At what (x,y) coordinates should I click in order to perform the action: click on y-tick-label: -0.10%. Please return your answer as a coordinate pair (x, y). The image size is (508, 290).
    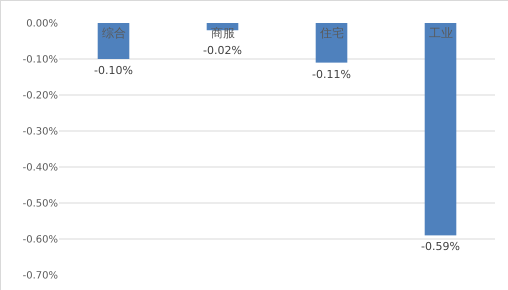
    Looking at the image, I should click on (40, 60).